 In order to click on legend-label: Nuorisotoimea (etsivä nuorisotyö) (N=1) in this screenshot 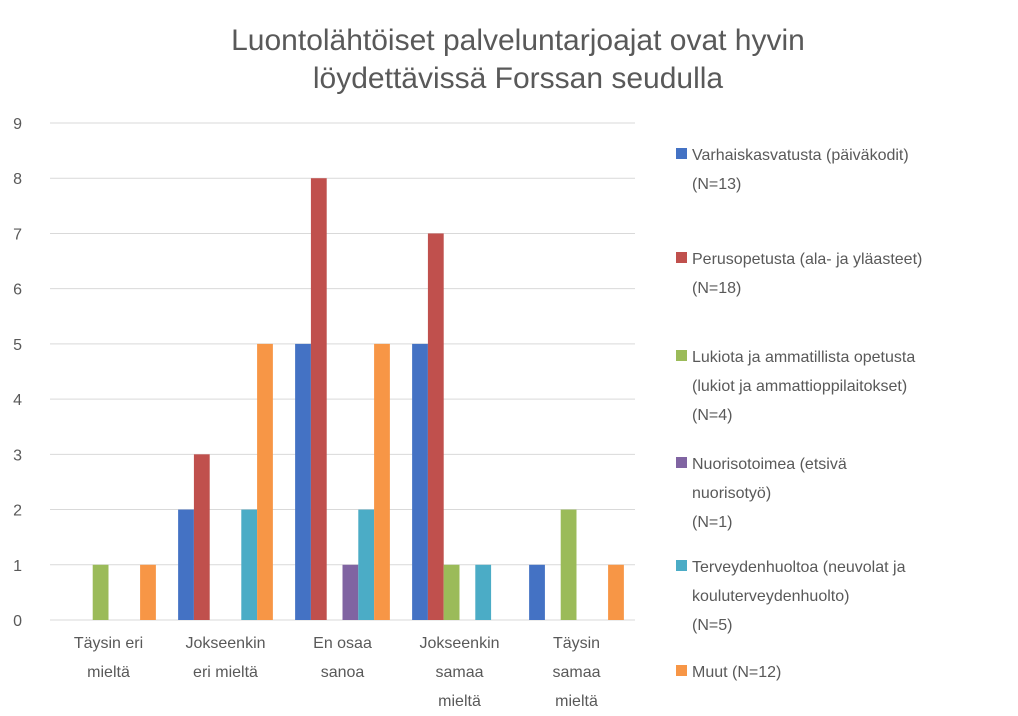, I will do `click(769, 493)`.